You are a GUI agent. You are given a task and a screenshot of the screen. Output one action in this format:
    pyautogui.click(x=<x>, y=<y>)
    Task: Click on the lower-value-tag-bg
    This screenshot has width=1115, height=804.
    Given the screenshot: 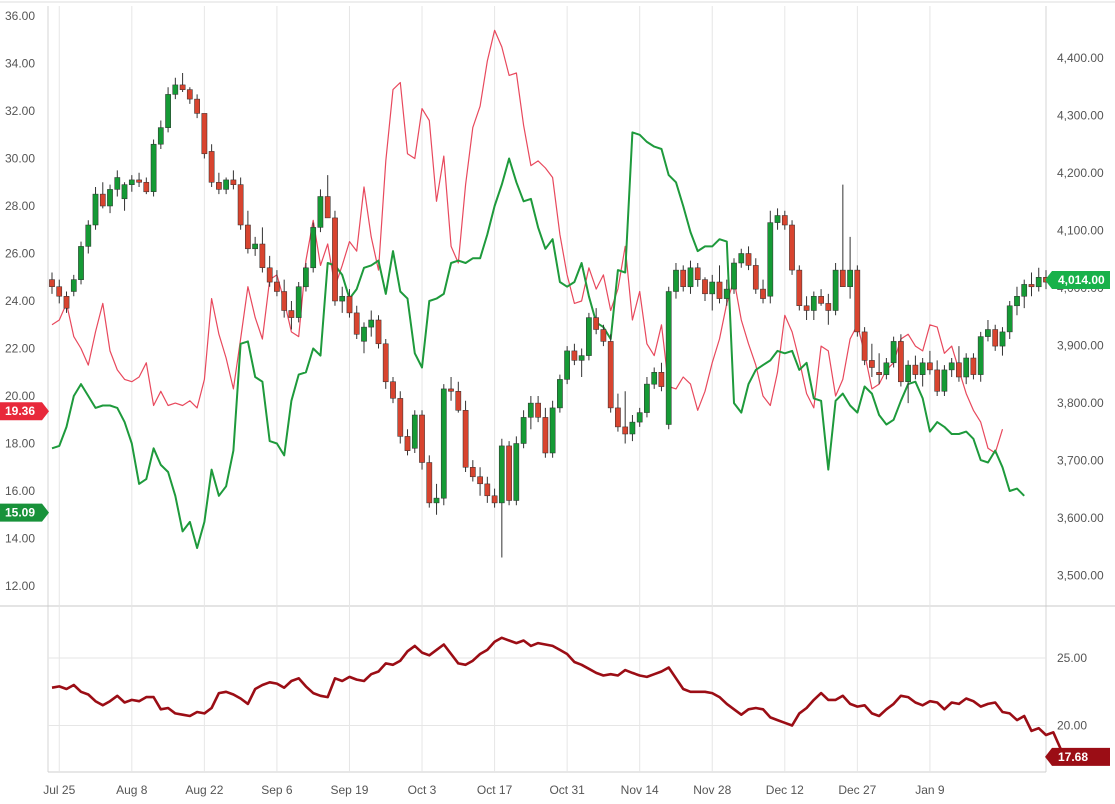 What is the action you would take?
    pyautogui.click(x=1077, y=756)
    